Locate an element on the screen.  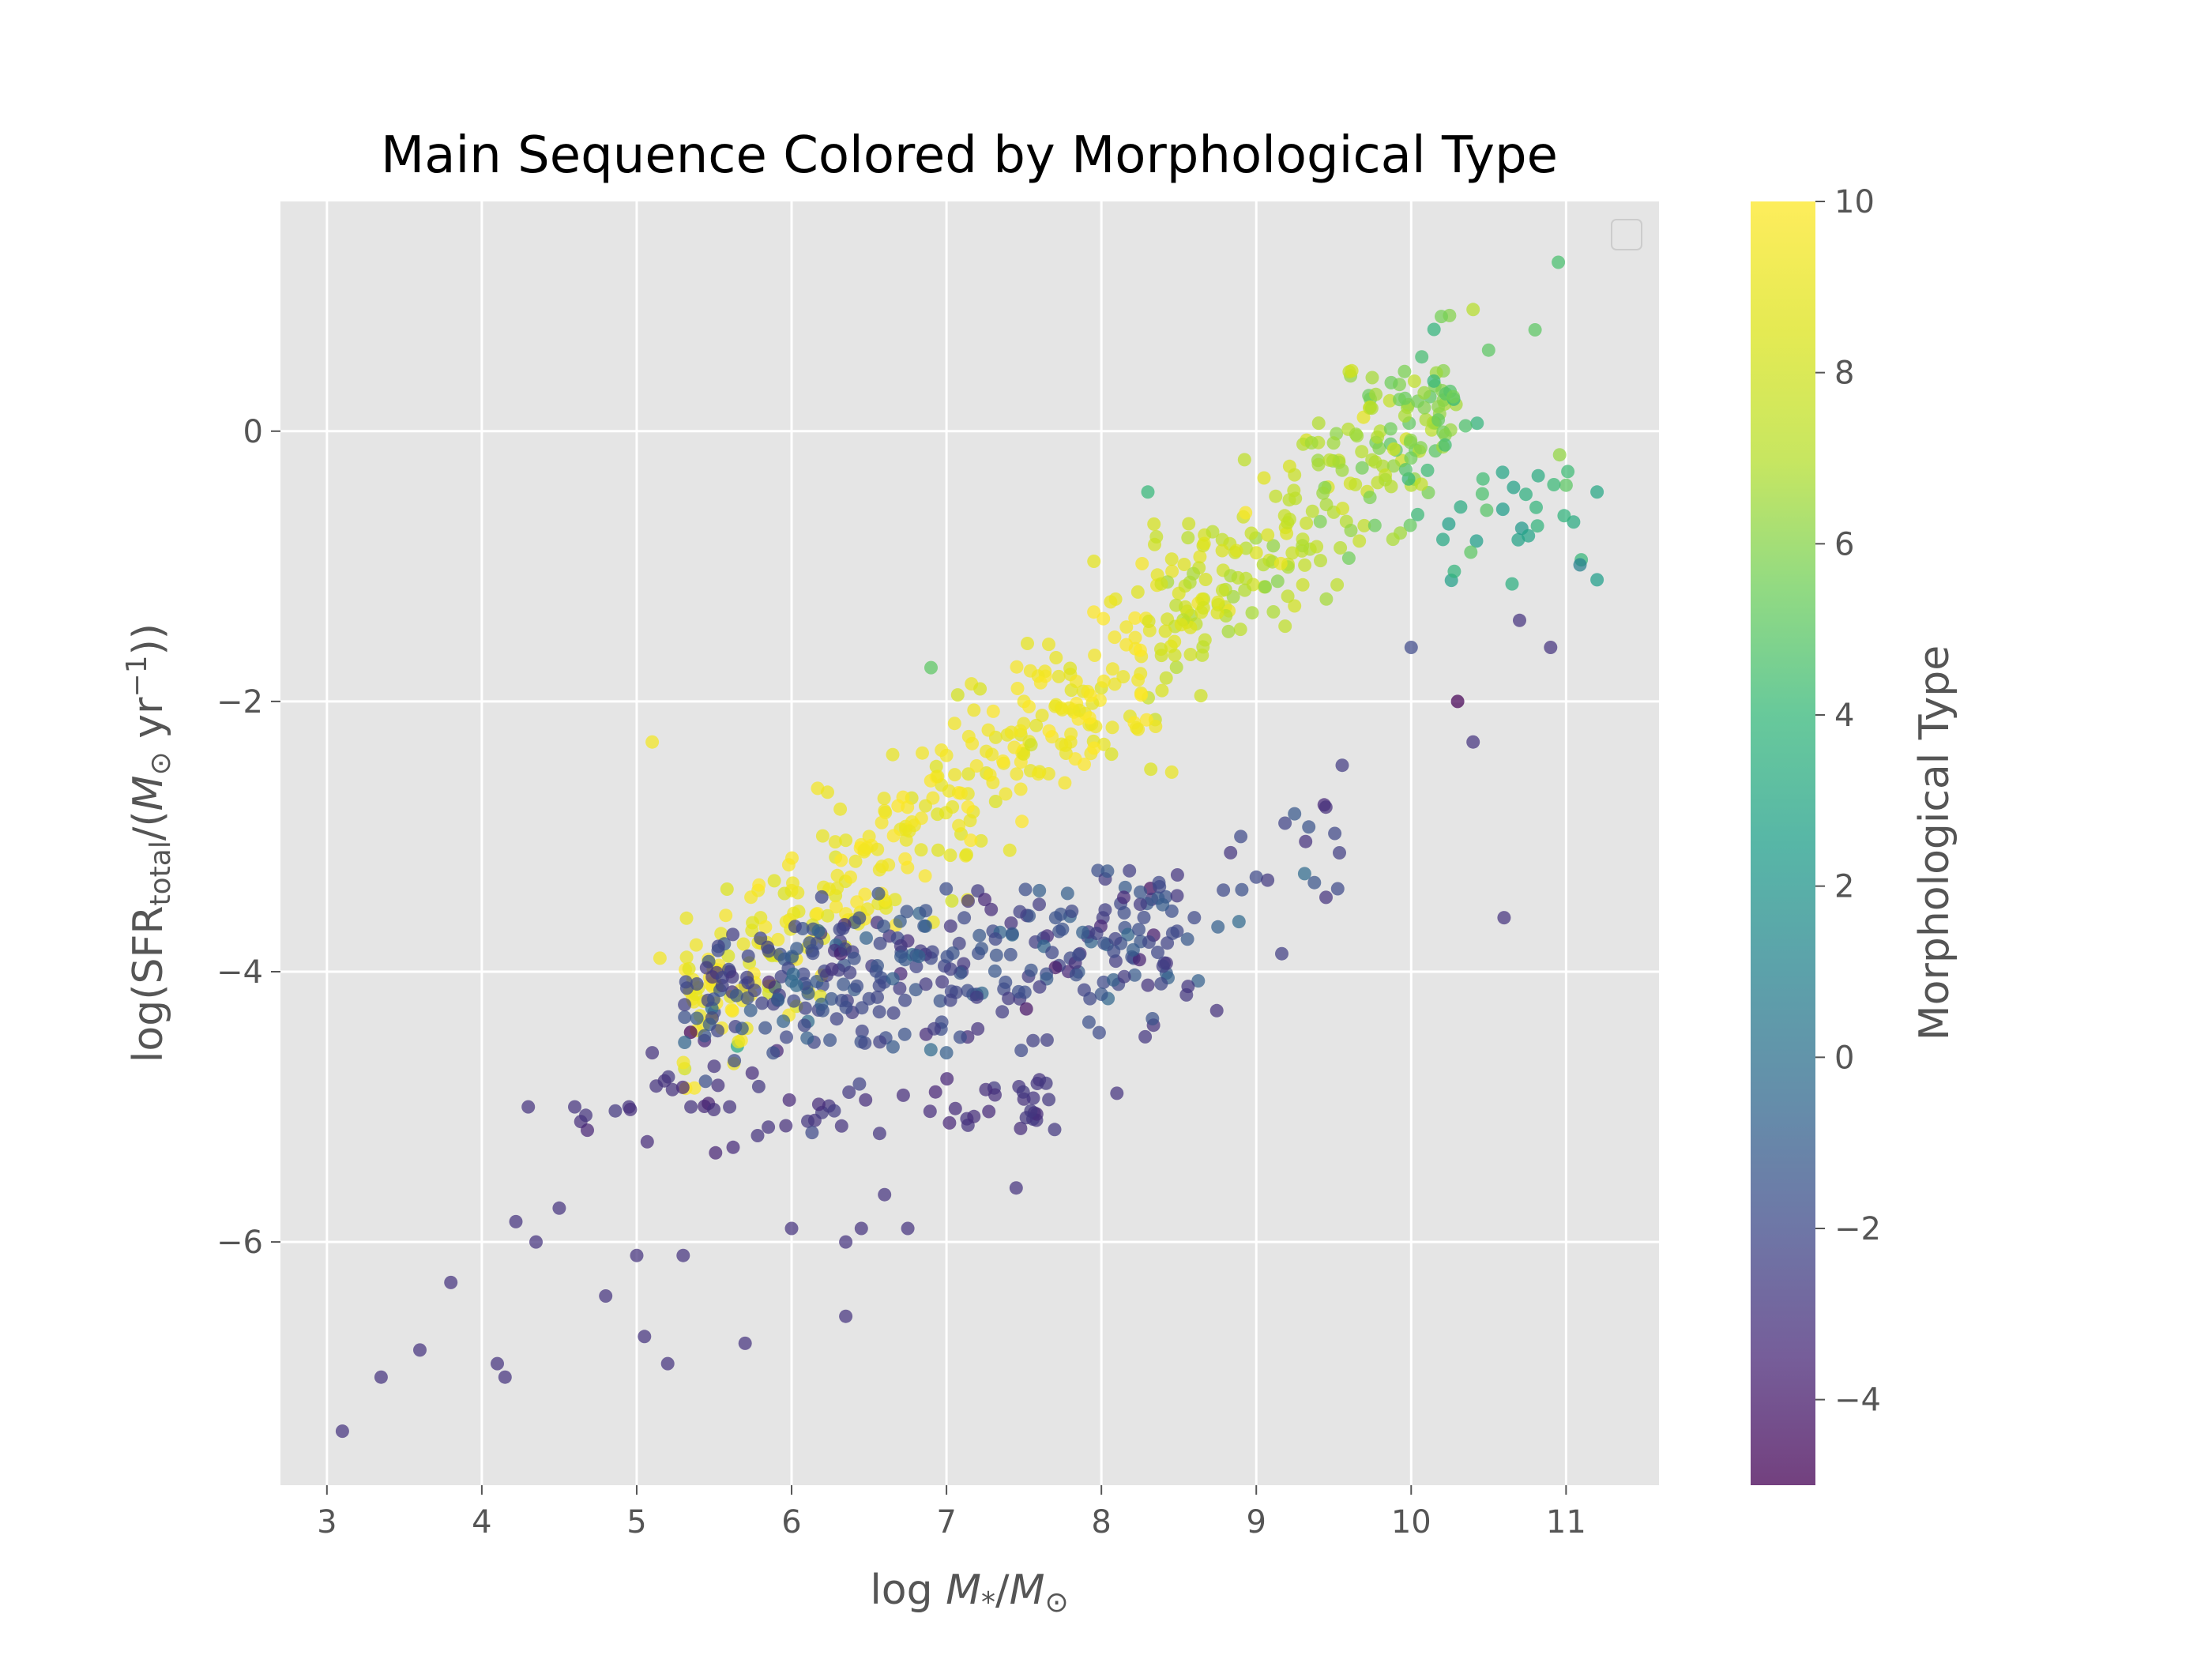
colorbar-tick-label: −2 is located at coordinates (1857, 1229).